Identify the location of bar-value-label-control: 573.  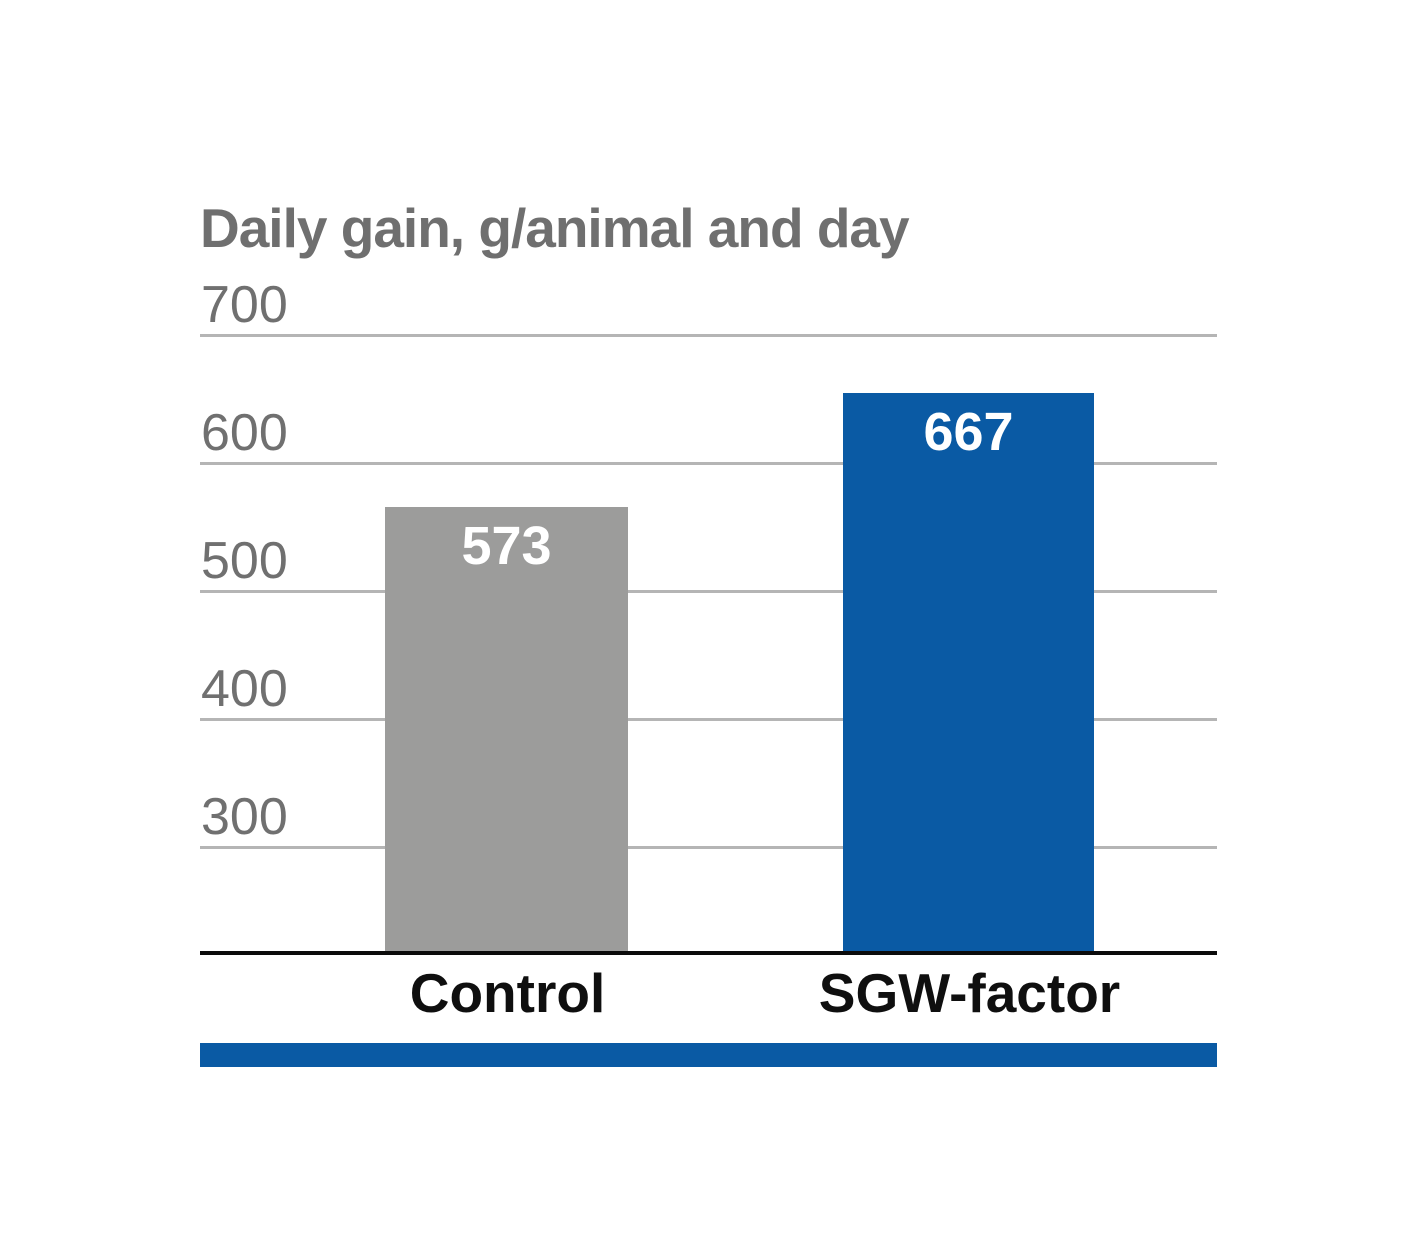
(506, 545).